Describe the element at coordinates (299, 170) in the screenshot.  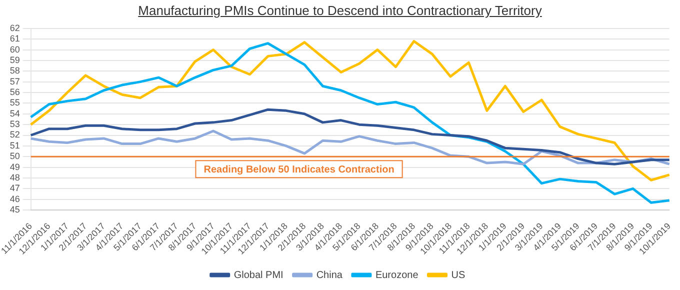
I see `ref-line-label: Reading Below 50 Indicates Contraction` at that location.